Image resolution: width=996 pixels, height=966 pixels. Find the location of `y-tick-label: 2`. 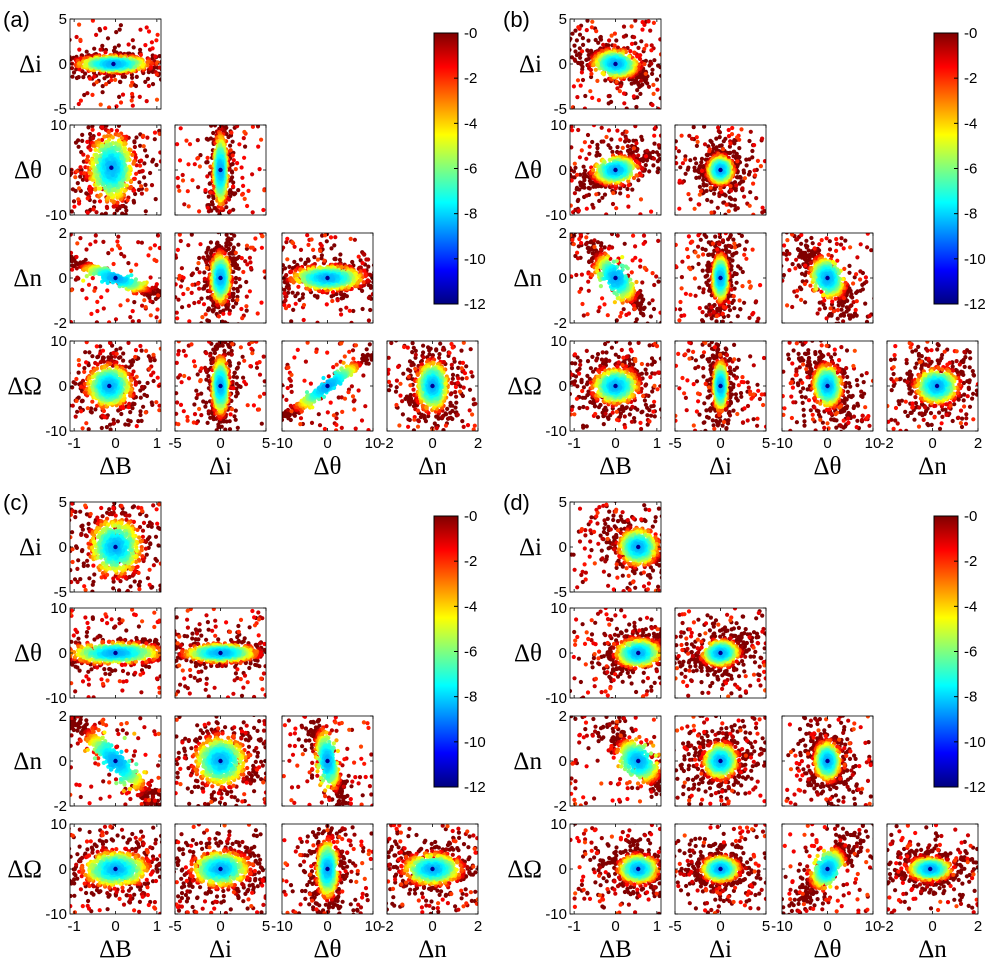

y-tick-label: 2 is located at coordinates (63, 233).